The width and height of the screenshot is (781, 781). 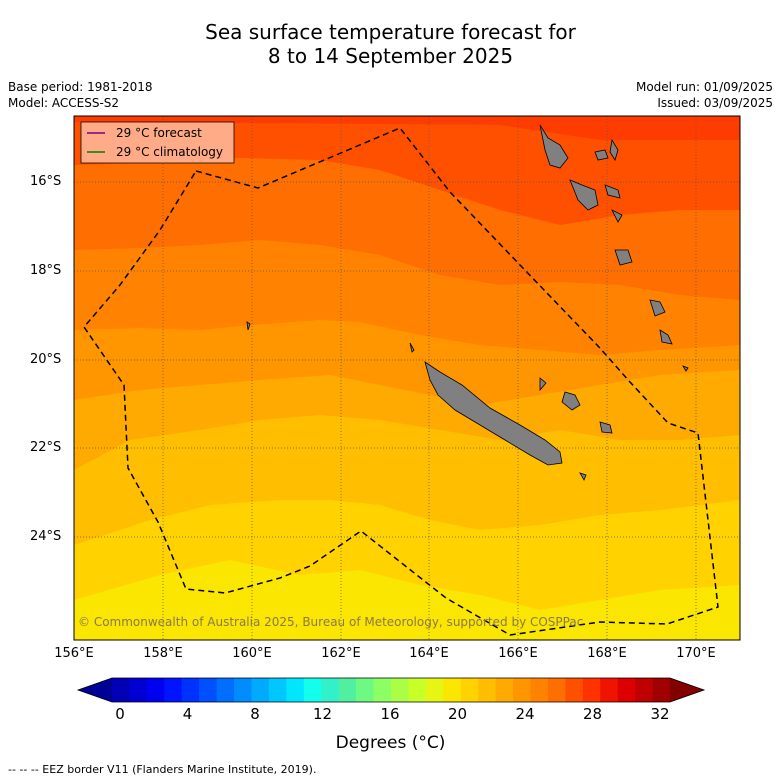 What do you see at coordinates (252, 653) in the screenshot?
I see `lon-label: 160°E` at bounding box center [252, 653].